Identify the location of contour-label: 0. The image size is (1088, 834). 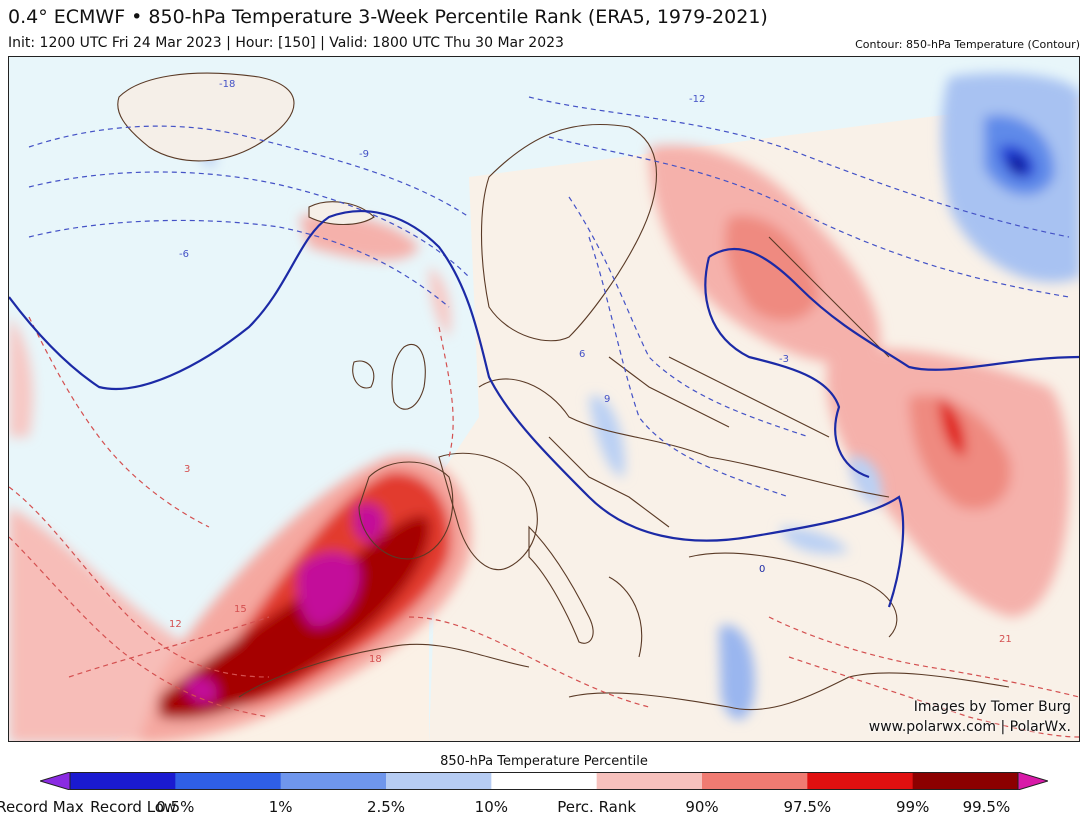
(762, 569).